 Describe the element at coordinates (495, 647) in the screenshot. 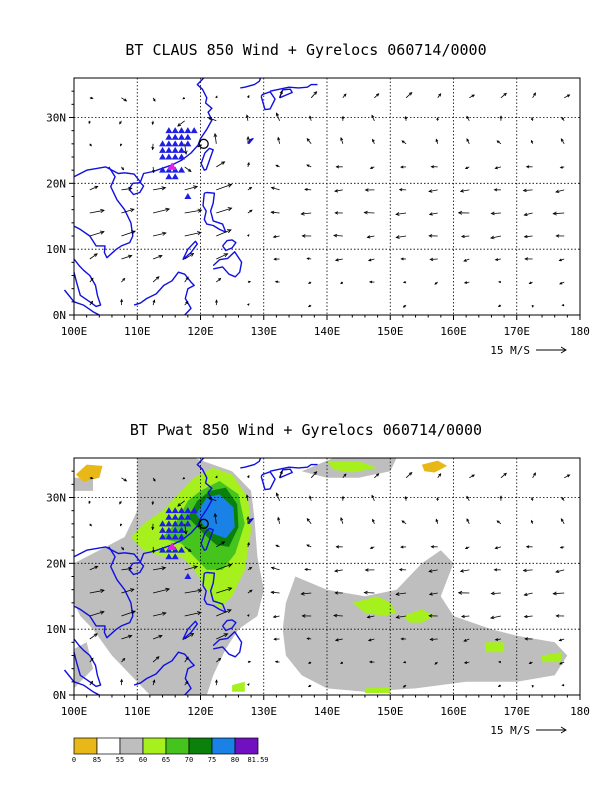

I see `pwat-contour-lime` at that location.